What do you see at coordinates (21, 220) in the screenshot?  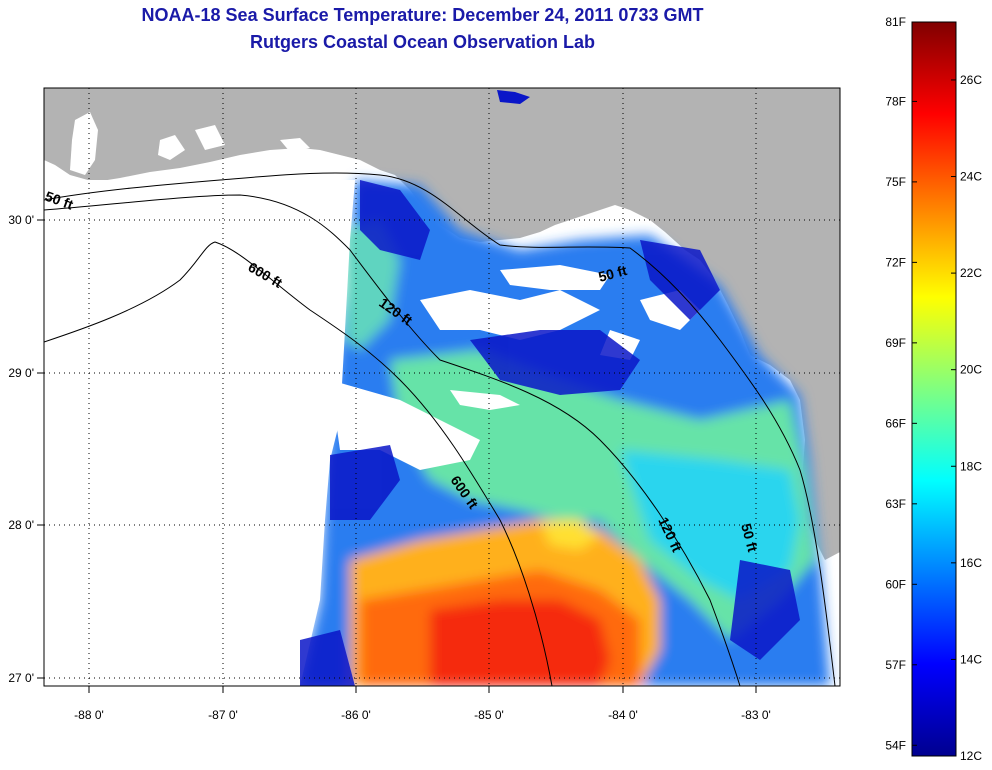 I see `lat-tick-label: 30 0'` at bounding box center [21, 220].